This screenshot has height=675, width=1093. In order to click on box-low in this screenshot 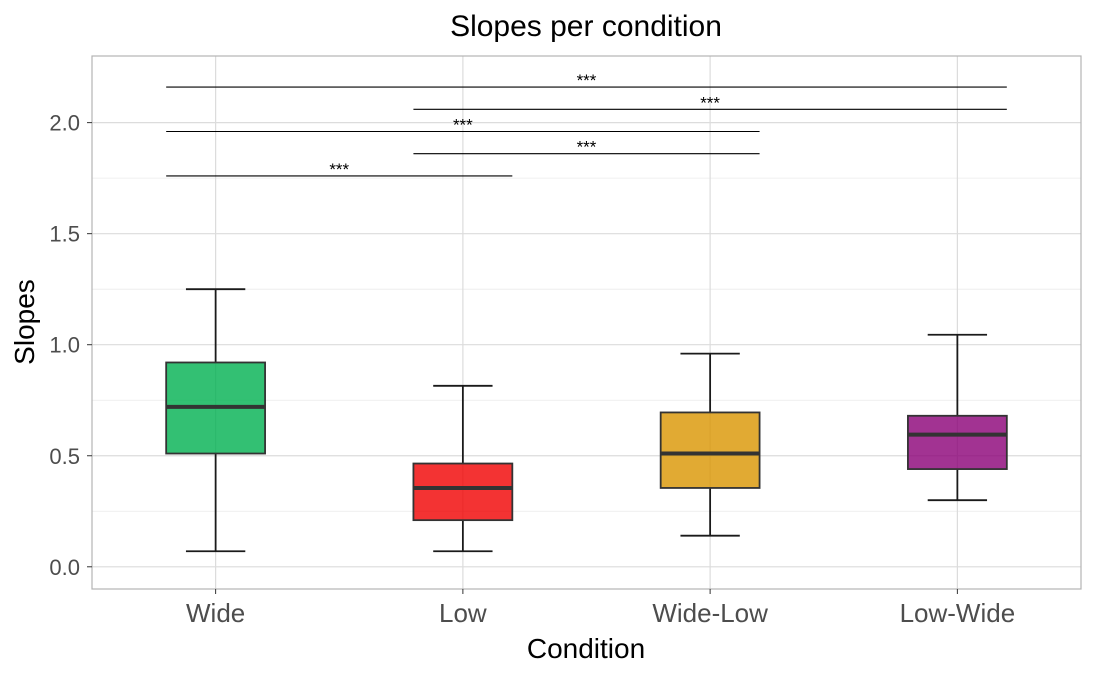, I will do `click(463, 468)`.